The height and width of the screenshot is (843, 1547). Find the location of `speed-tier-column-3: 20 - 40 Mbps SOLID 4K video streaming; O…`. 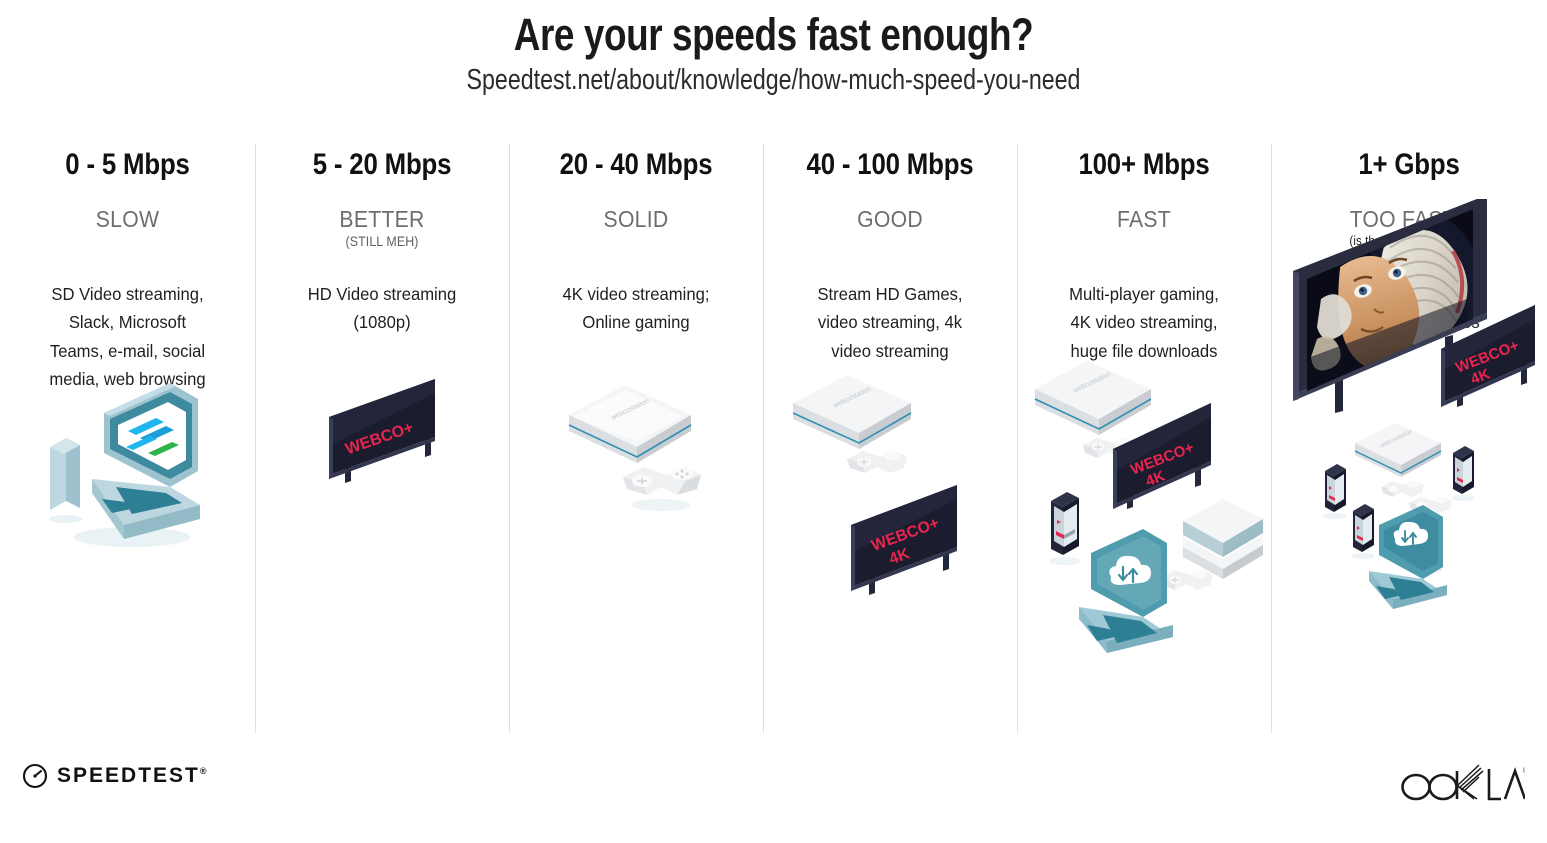

speed-tier-column-3: 20 - 40 Mbps SOLID 4K video streaming; O… is located at coordinates (636, 434).